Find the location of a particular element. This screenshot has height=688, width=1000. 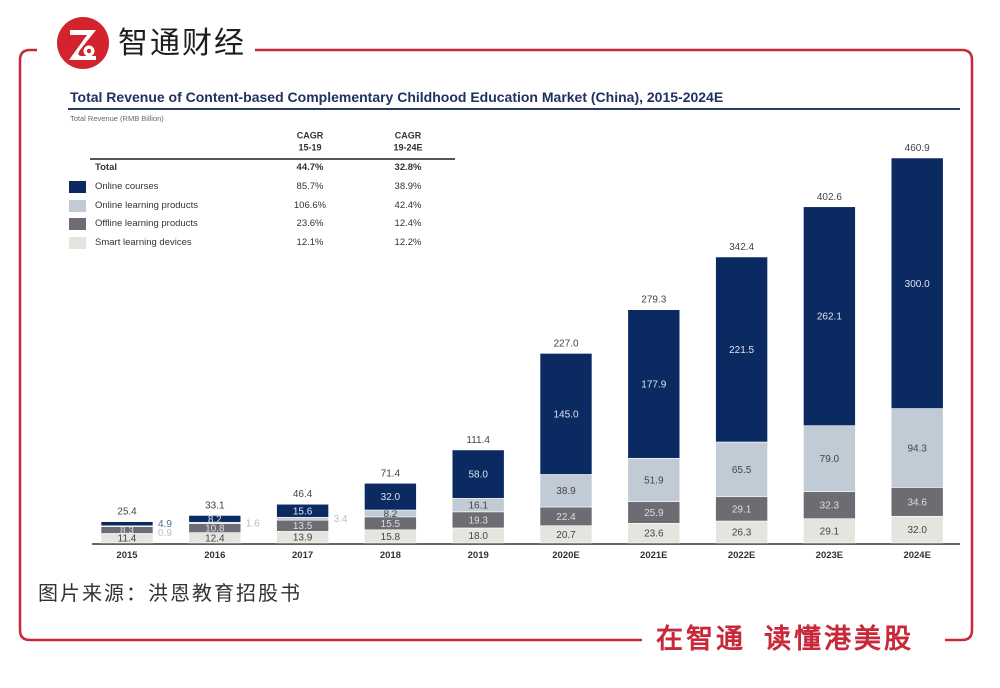

total-value-label: 460.9 is located at coordinates (917, 148).